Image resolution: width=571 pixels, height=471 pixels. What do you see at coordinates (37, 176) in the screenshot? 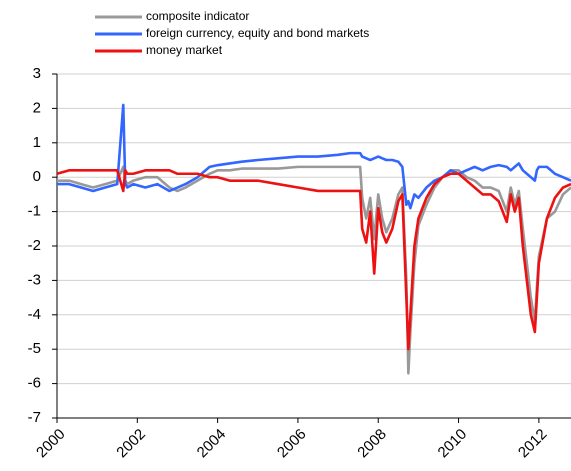
I see `y-tick-label: 0` at bounding box center [37, 176].